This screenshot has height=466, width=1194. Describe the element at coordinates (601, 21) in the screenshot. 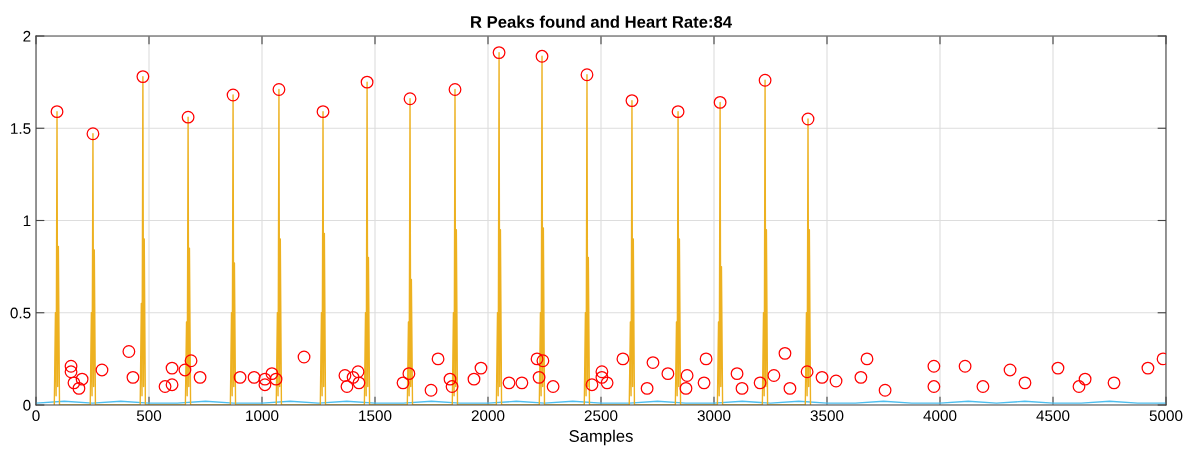

I see `chart-title: R Peaks found and Heart Rate:84` at that location.